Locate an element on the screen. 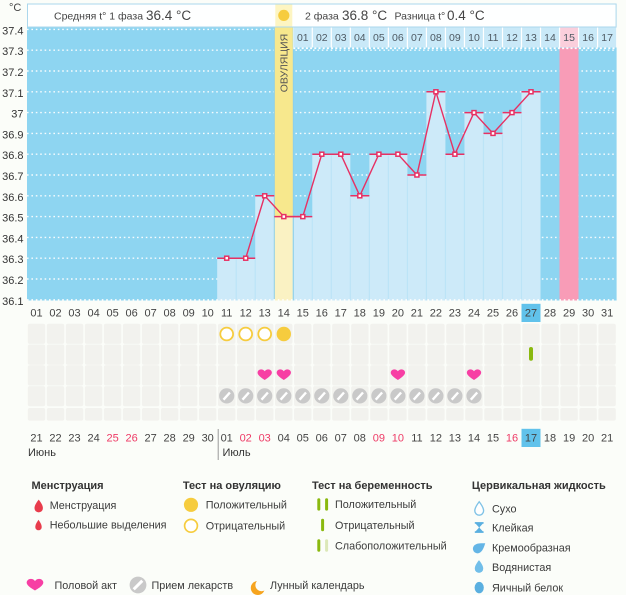 The width and height of the screenshot is (626, 595). svg-text: Менструация is located at coordinates (83, 506).